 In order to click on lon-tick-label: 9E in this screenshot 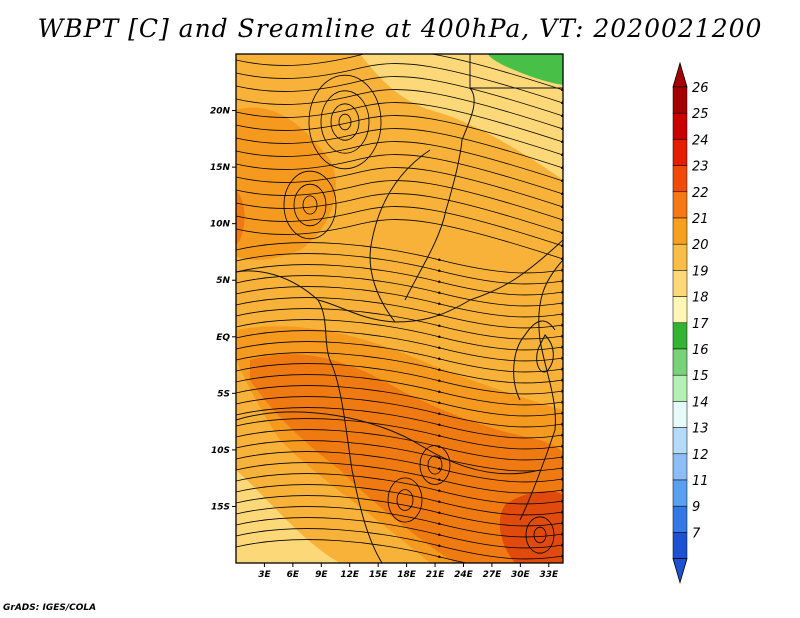, I will do `click(321, 575)`.